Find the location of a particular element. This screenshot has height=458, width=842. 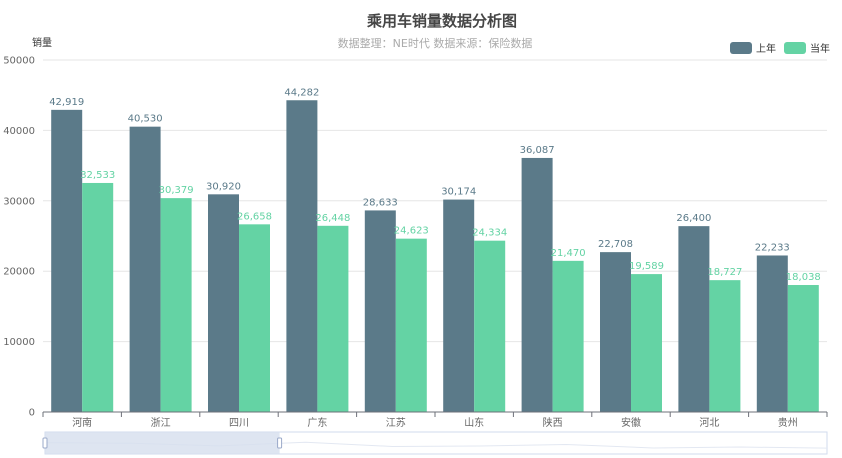

data-label: 40,530 is located at coordinates (145, 119).